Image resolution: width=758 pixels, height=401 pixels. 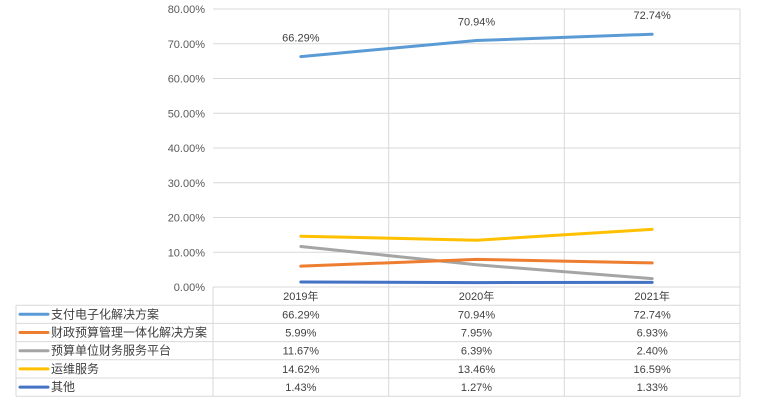 What do you see at coordinates (187, 253) in the screenshot?
I see `y-tick-label: 10.00%` at bounding box center [187, 253].